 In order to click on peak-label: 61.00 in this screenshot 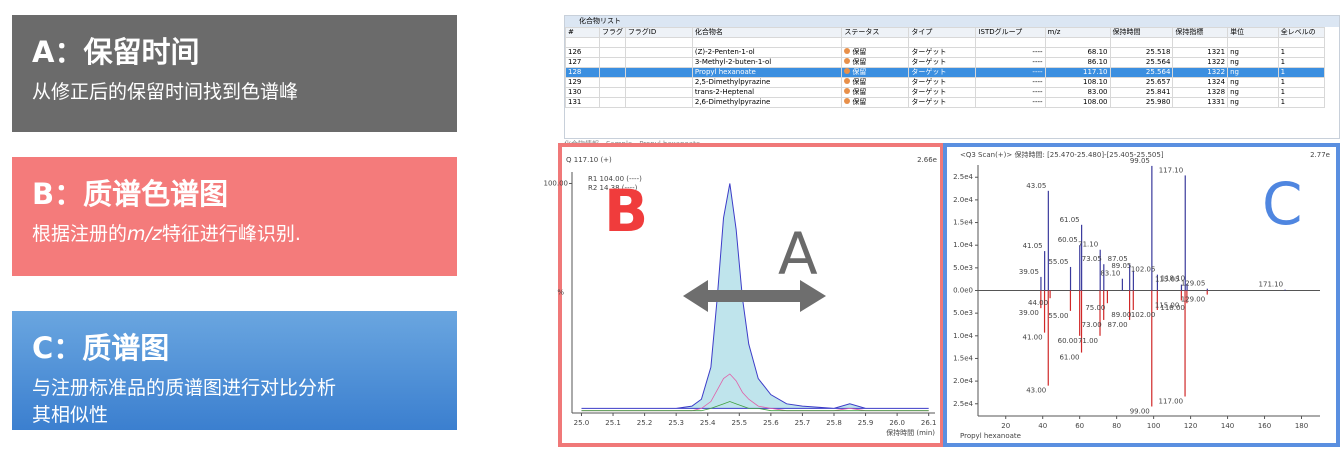, I will do `click(1069, 358)`.